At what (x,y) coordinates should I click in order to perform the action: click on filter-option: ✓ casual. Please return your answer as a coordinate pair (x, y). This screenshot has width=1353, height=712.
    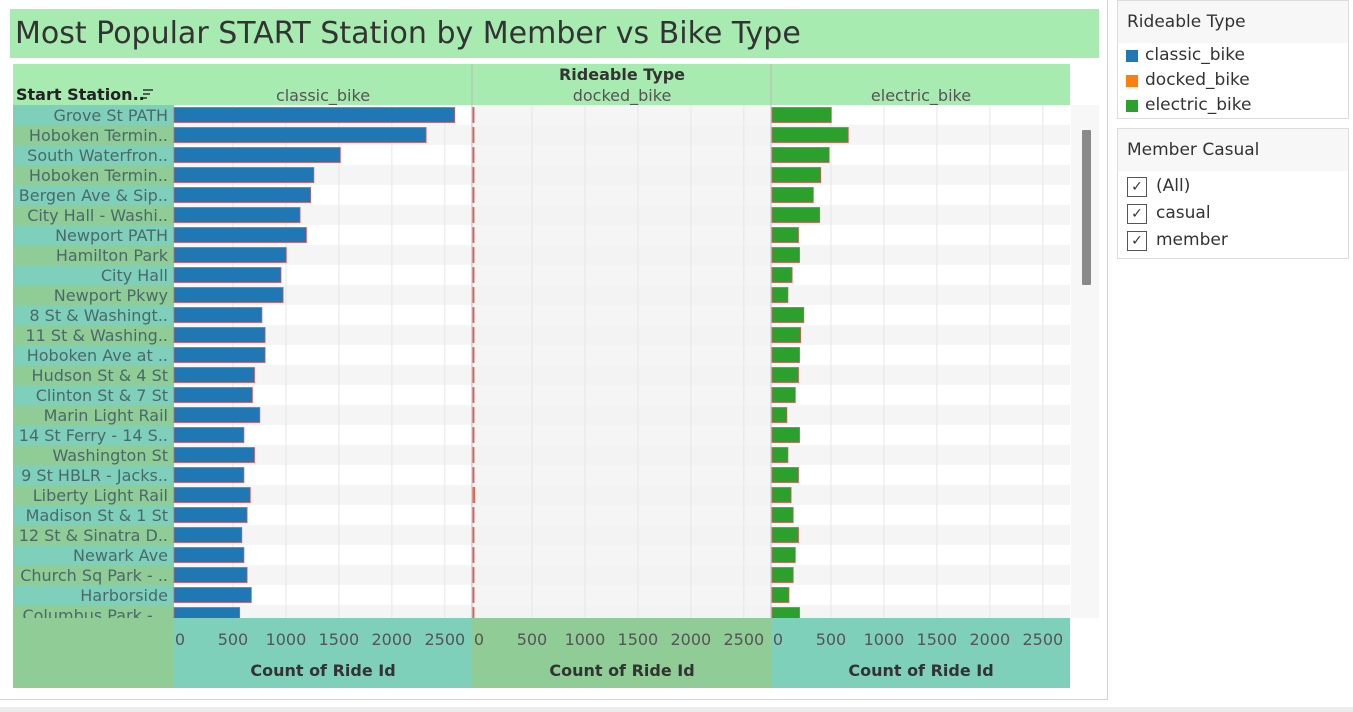
    Looking at the image, I should click on (1233, 213).